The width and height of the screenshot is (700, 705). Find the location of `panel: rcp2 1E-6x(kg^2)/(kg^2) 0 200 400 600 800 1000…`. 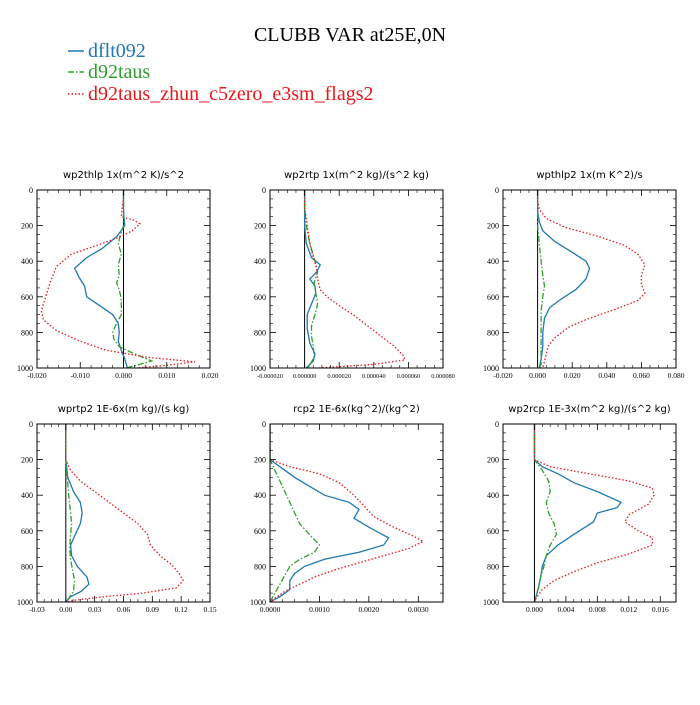

panel: rcp2 1E-6x(kg^2)/(kg^2) 0 200 400 600 800 1000… is located at coordinates (347, 509).